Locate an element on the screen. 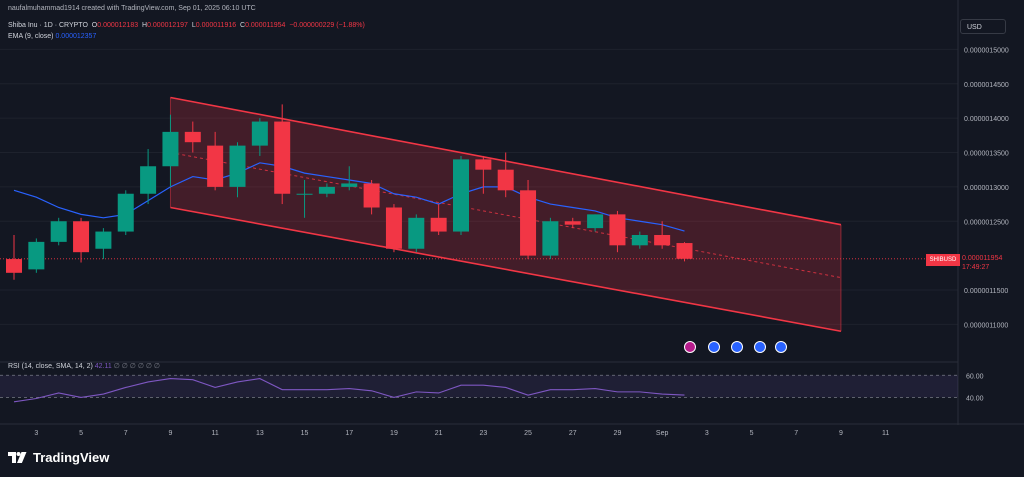  symbol-price-tag: SHIBUSD is located at coordinates (943, 260).